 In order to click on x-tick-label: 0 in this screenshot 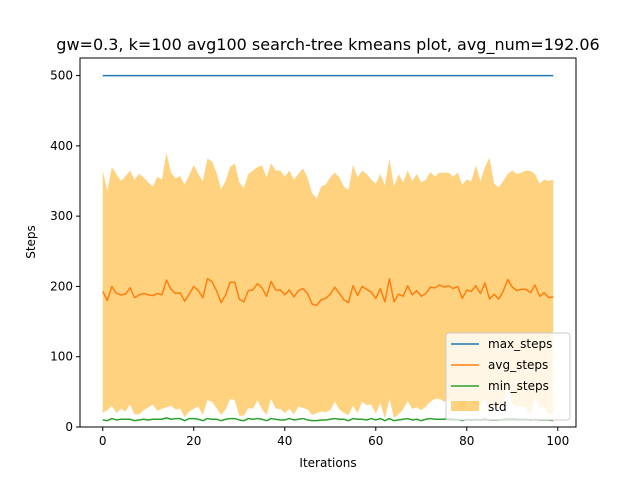, I will do `click(103, 441)`.